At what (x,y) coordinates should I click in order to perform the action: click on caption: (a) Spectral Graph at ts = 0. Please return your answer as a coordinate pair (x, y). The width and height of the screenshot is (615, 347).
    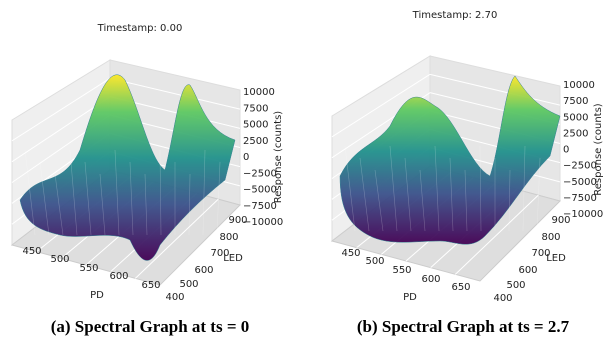
    Looking at the image, I should click on (150, 326).